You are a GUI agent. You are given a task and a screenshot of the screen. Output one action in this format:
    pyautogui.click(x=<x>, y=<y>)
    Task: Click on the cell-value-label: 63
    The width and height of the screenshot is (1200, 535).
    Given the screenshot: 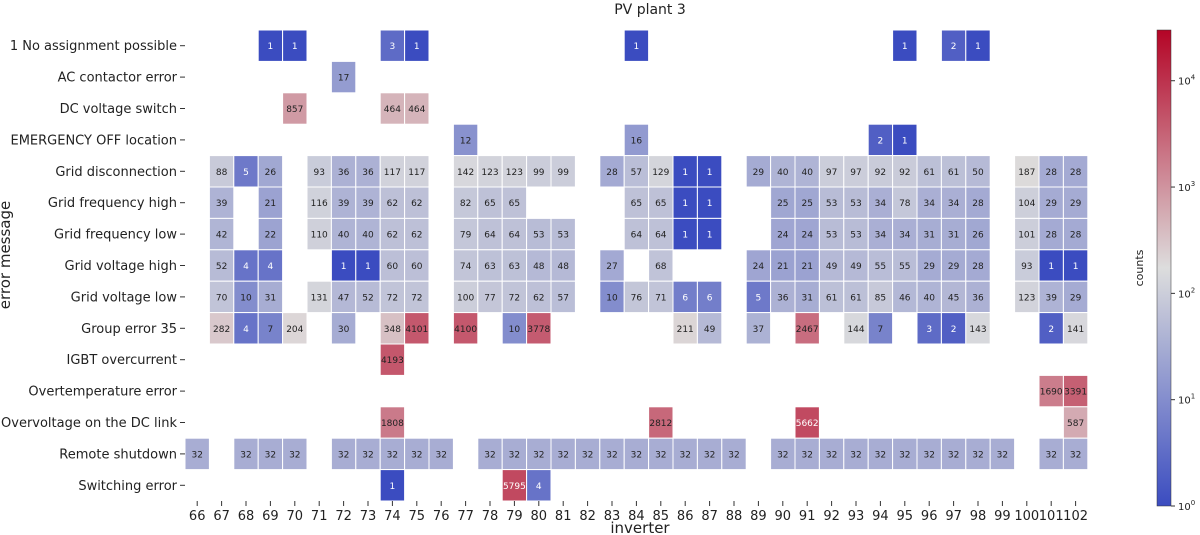 What is the action you would take?
    pyautogui.click(x=489, y=267)
    